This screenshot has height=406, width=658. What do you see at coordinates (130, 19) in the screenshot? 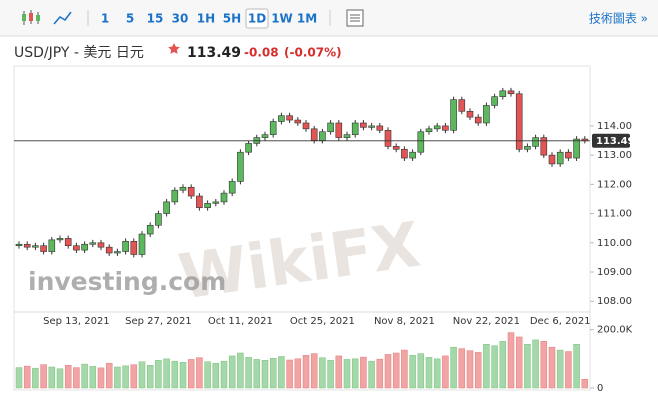
I see `interval-button: 5` at bounding box center [130, 19].